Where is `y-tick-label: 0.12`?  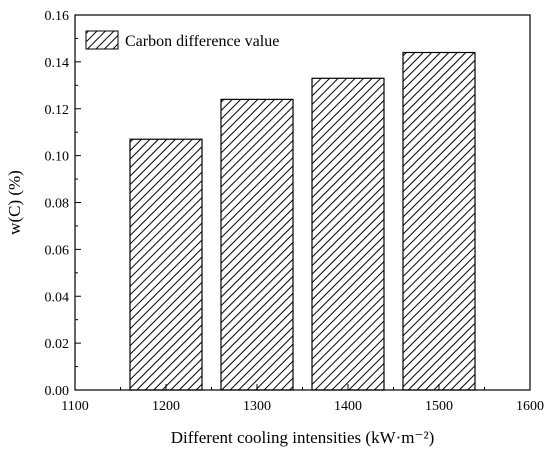 y-tick-label: 0.12 is located at coordinates (57, 110).